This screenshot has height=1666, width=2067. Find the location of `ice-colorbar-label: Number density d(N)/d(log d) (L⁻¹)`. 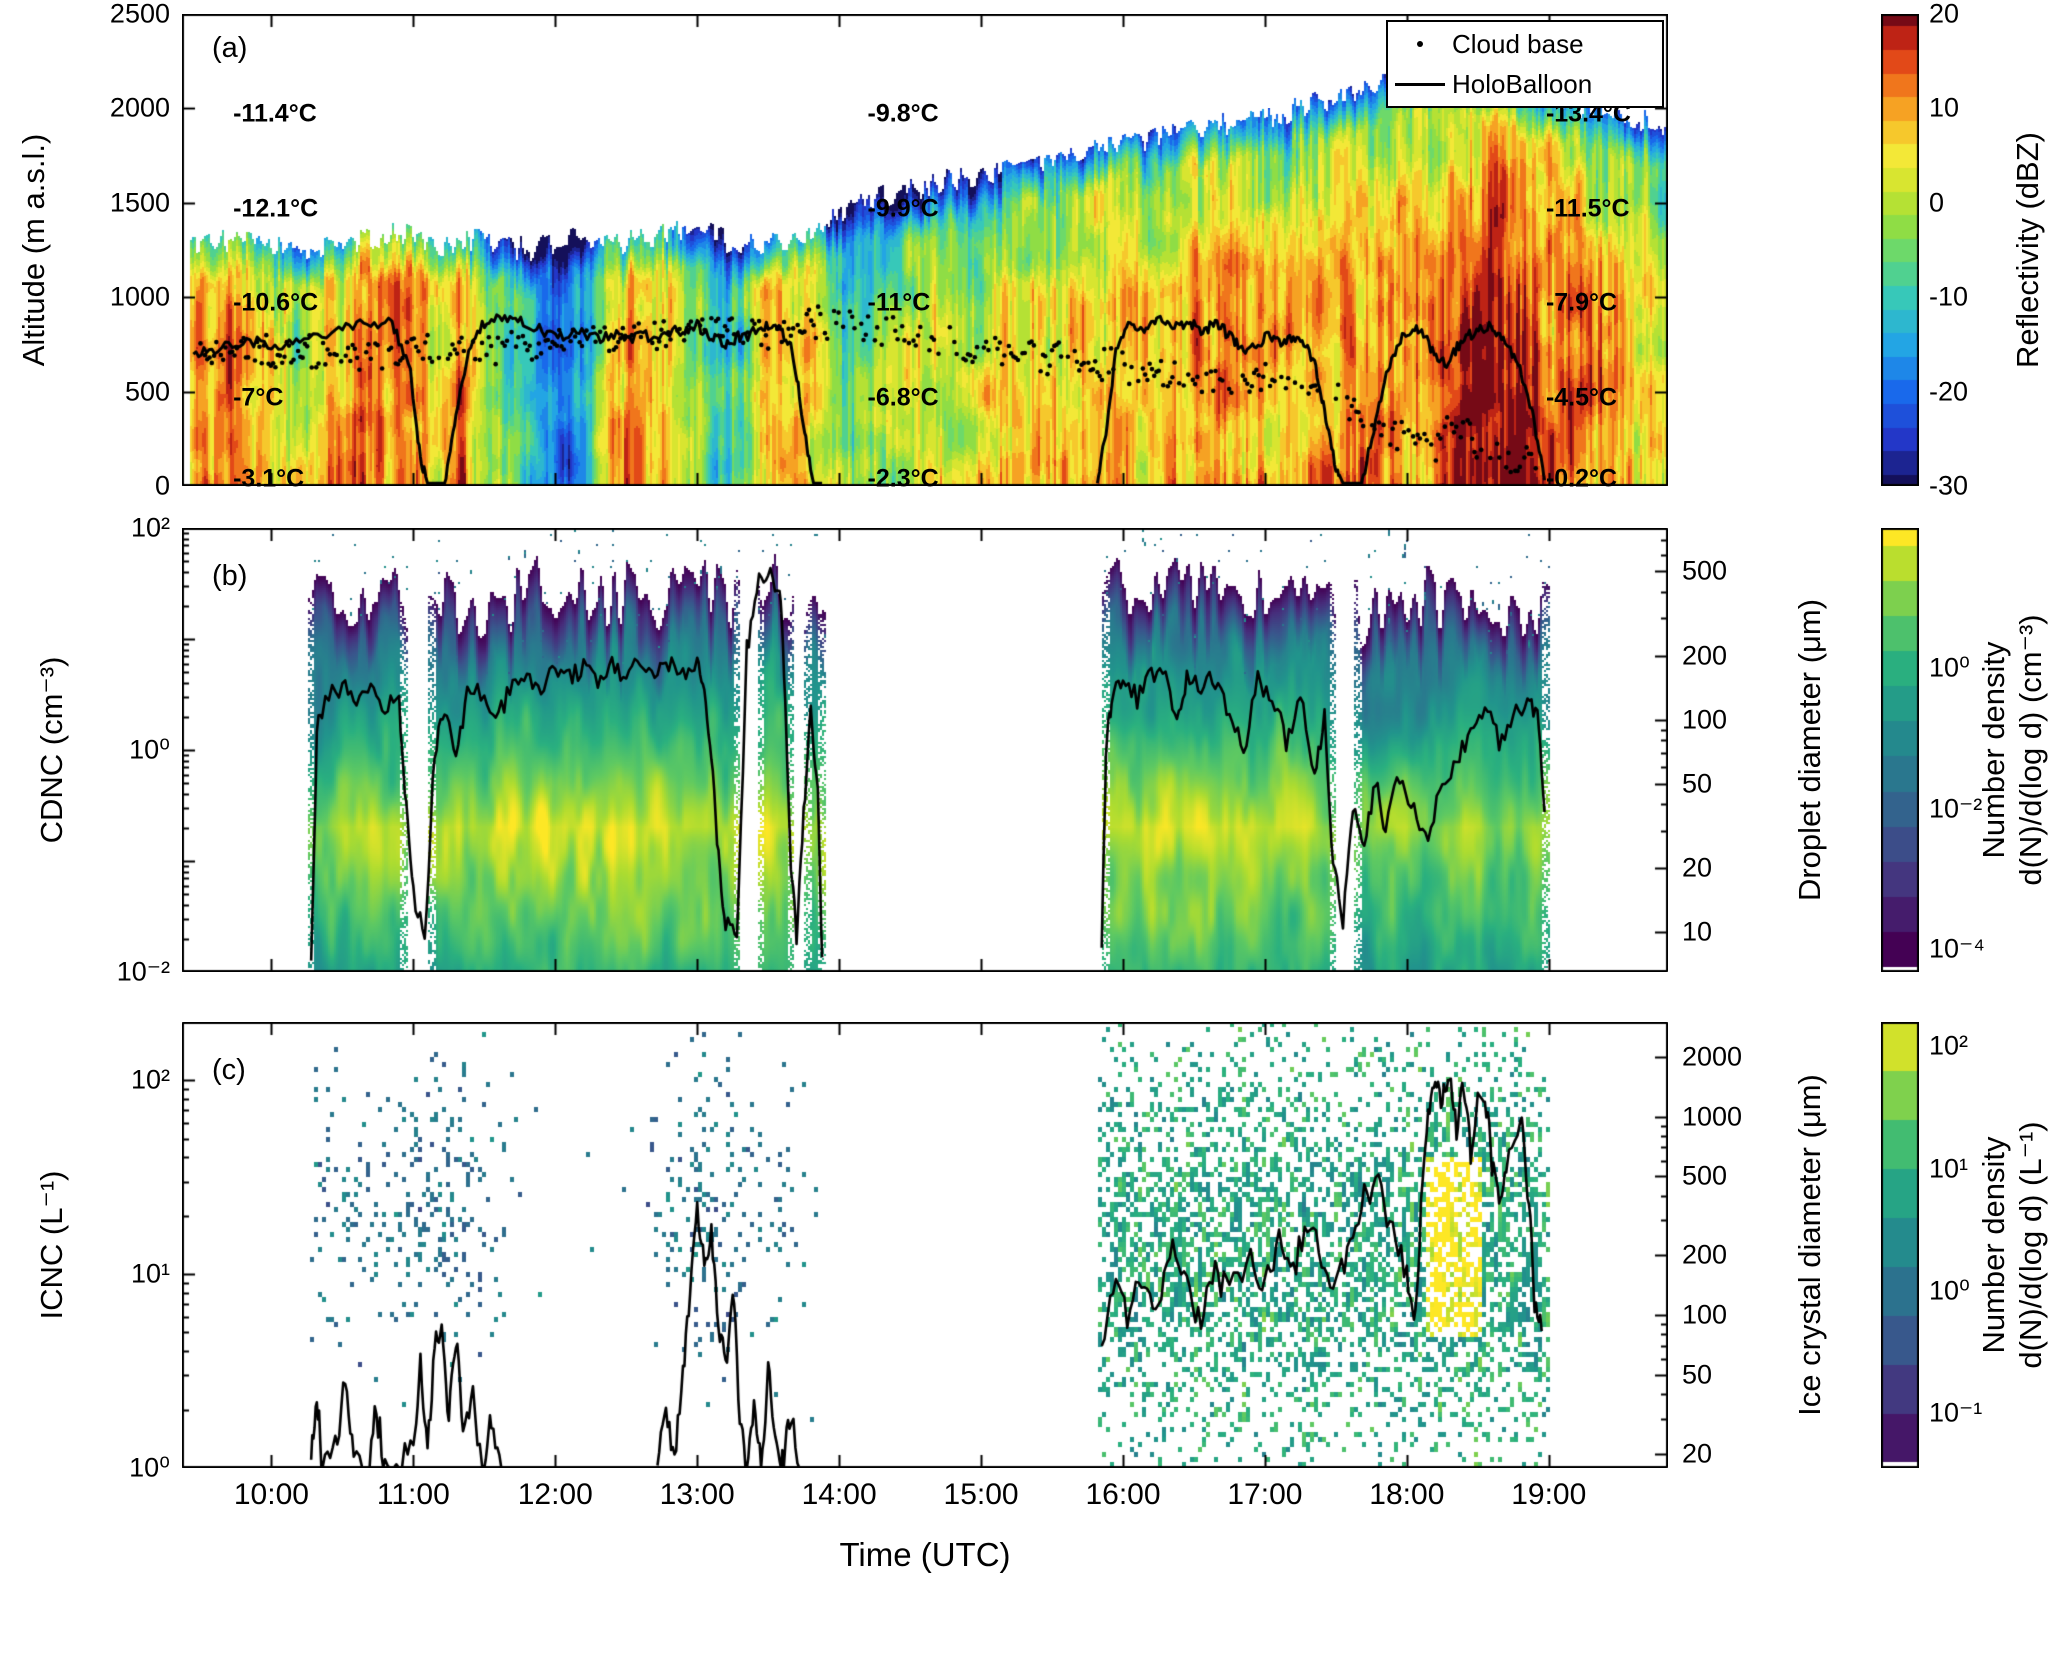

ice-colorbar-label: Number density d(N)/d(log d) (L⁻¹) is located at coordinates (2012, 1244).